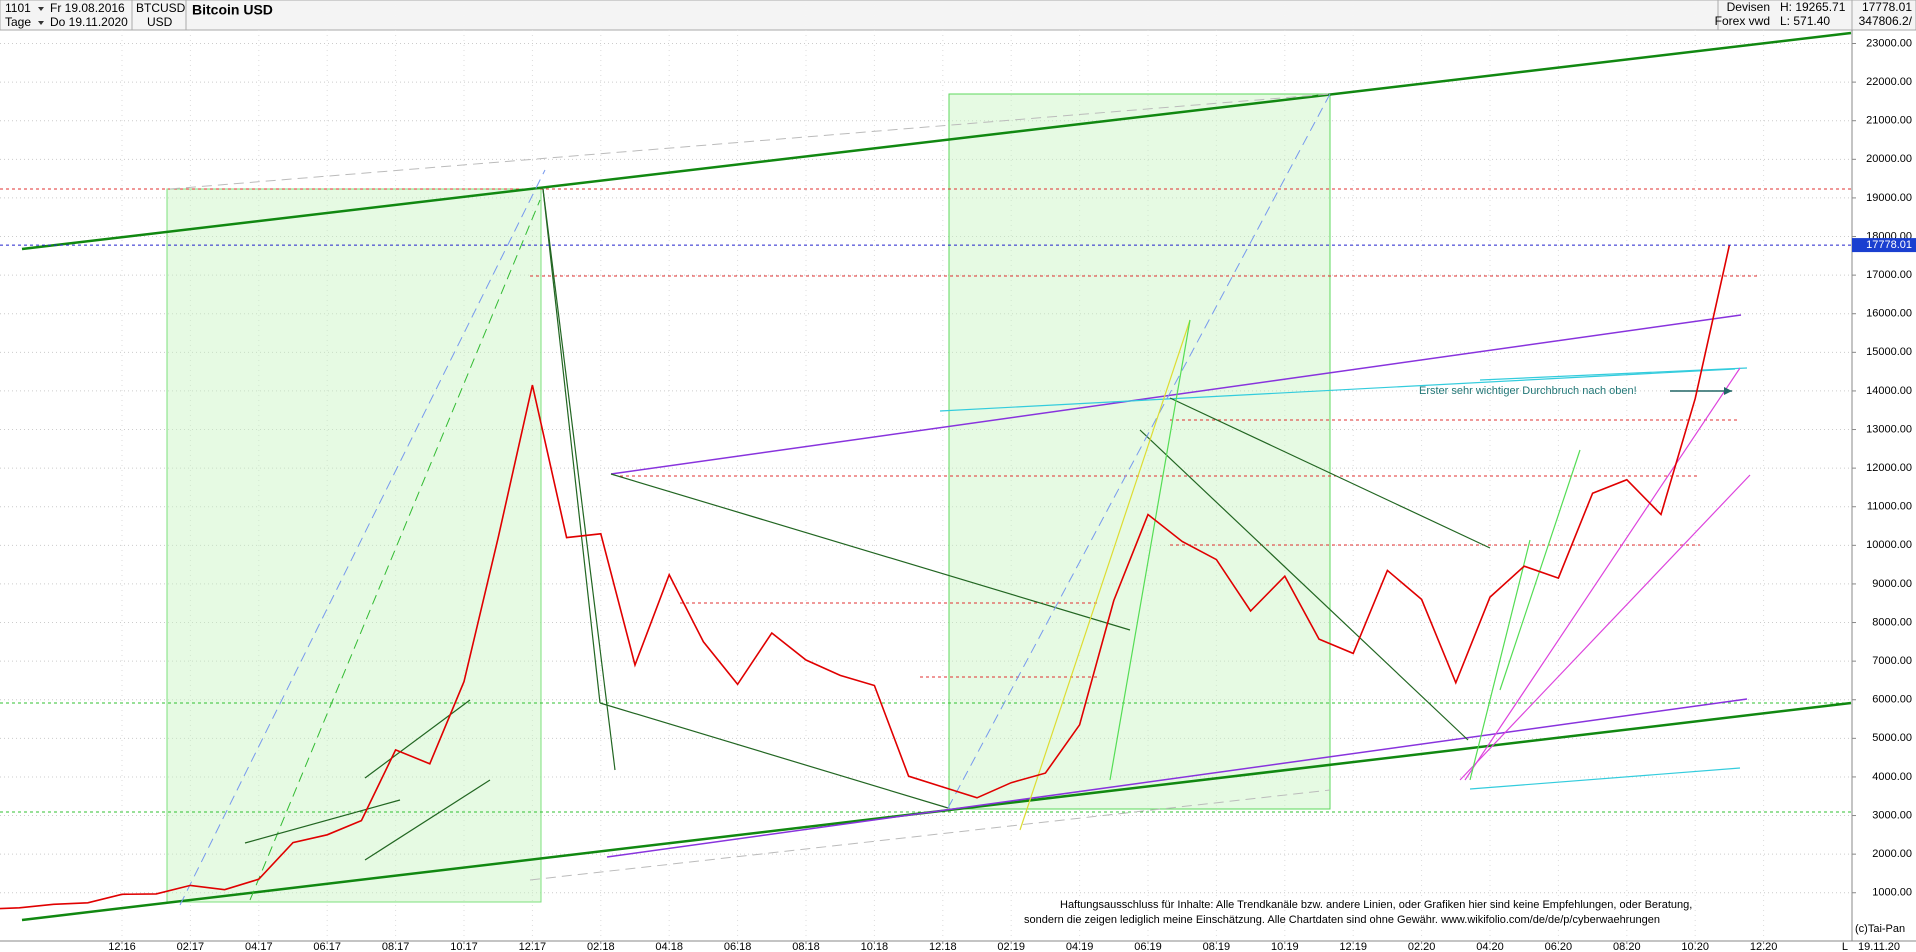 This screenshot has width=1916, height=952. Describe the element at coordinates (943, 946) in the screenshot. I see `x-tick-label: 12.18` at that location.